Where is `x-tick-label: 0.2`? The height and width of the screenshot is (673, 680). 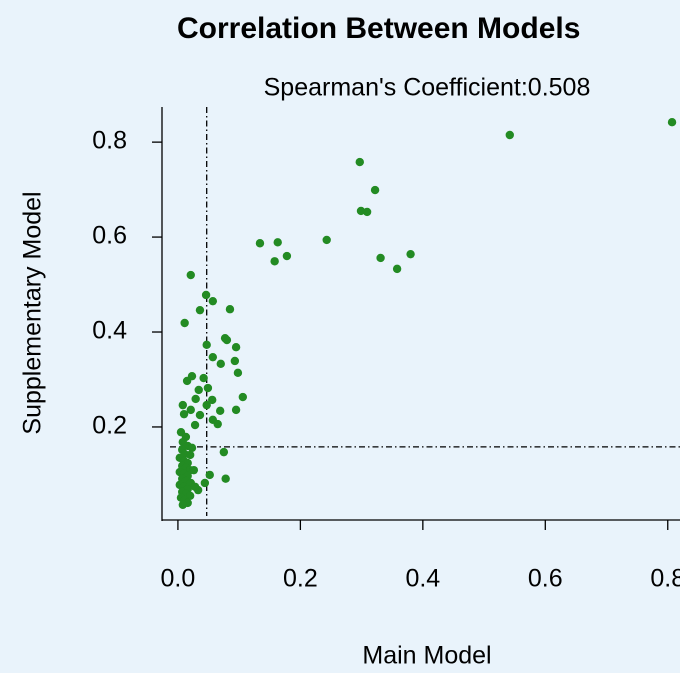
x-tick-label: 0.2 is located at coordinates (300, 579).